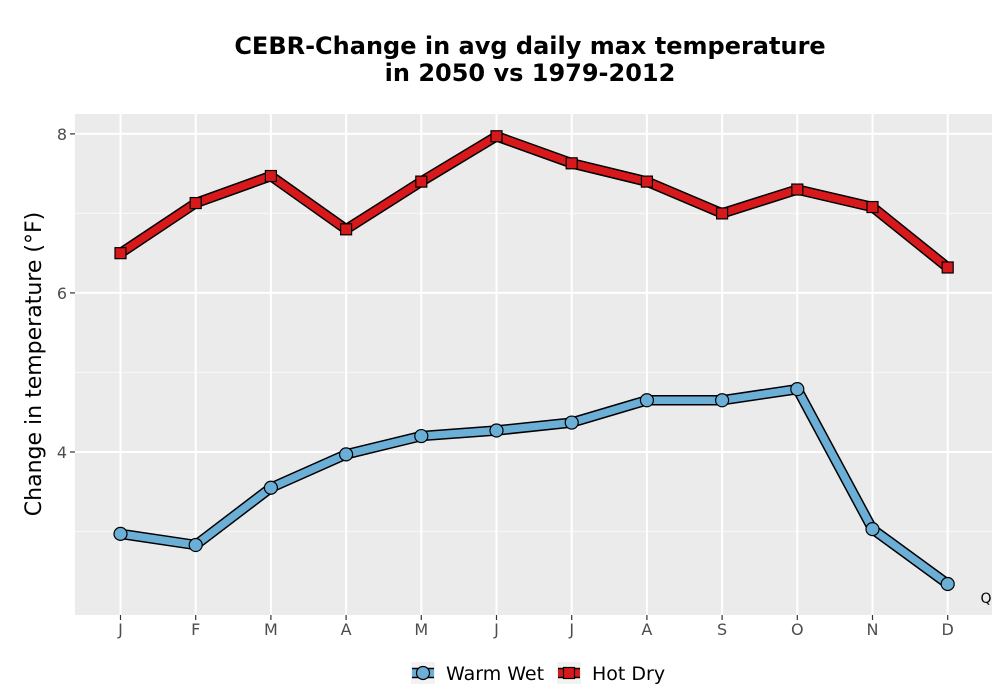 Image resolution: width=1000 pixels, height=700 pixels. I want to click on x-tick-label: S, so click(722, 629).